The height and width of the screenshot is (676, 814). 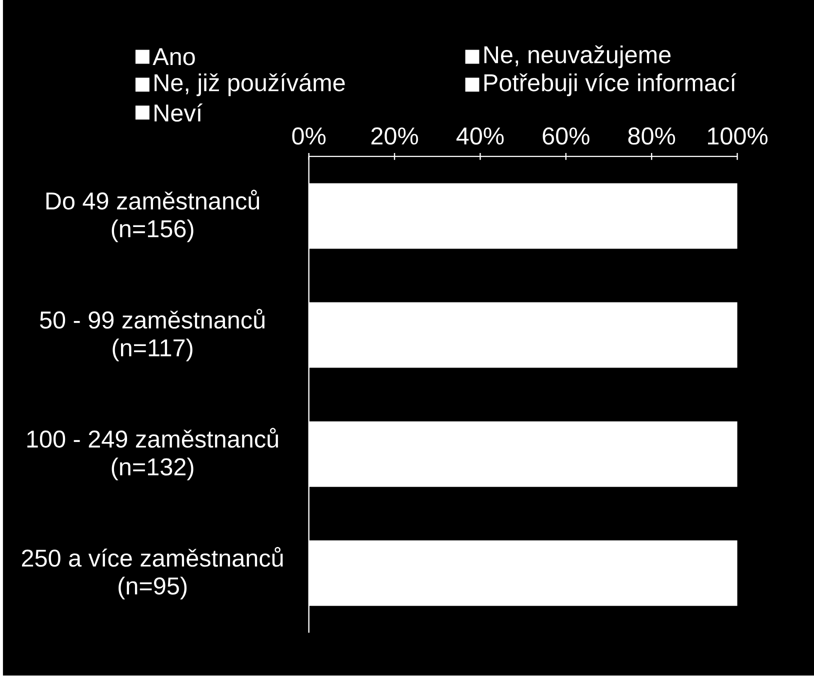 I want to click on y-tick-label: Do 49 zaměstnanců (n=156), so click(x=153, y=216).